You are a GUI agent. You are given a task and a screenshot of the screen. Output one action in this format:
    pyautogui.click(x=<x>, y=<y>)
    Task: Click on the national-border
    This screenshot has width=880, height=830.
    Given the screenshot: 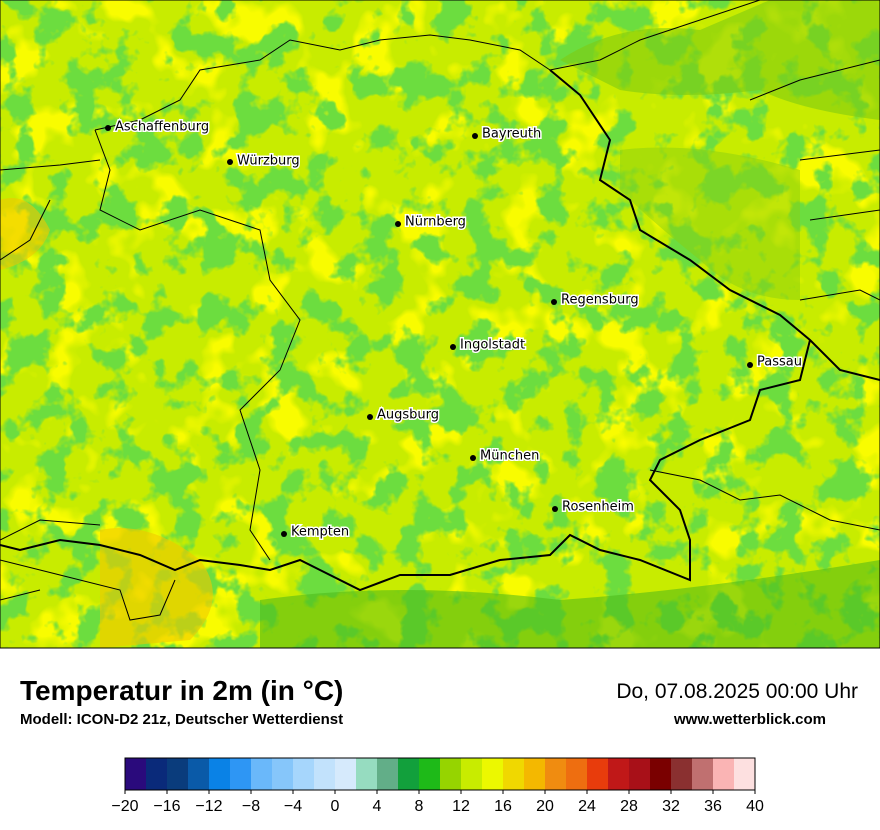 What is the action you would take?
    pyautogui.click(x=714, y=225)
    